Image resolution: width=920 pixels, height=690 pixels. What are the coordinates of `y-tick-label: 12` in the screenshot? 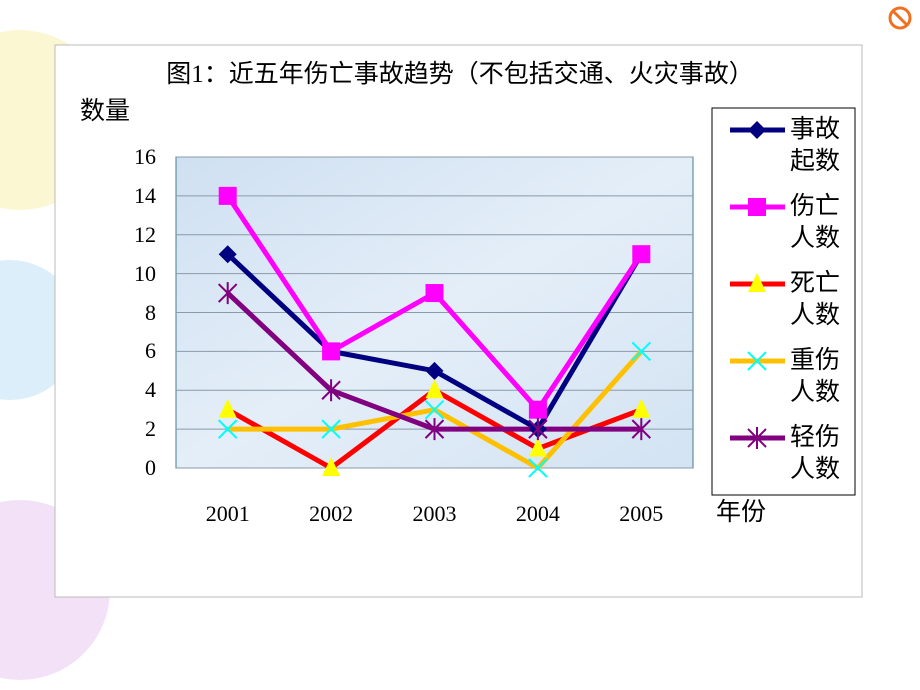 It's located at (145, 234).